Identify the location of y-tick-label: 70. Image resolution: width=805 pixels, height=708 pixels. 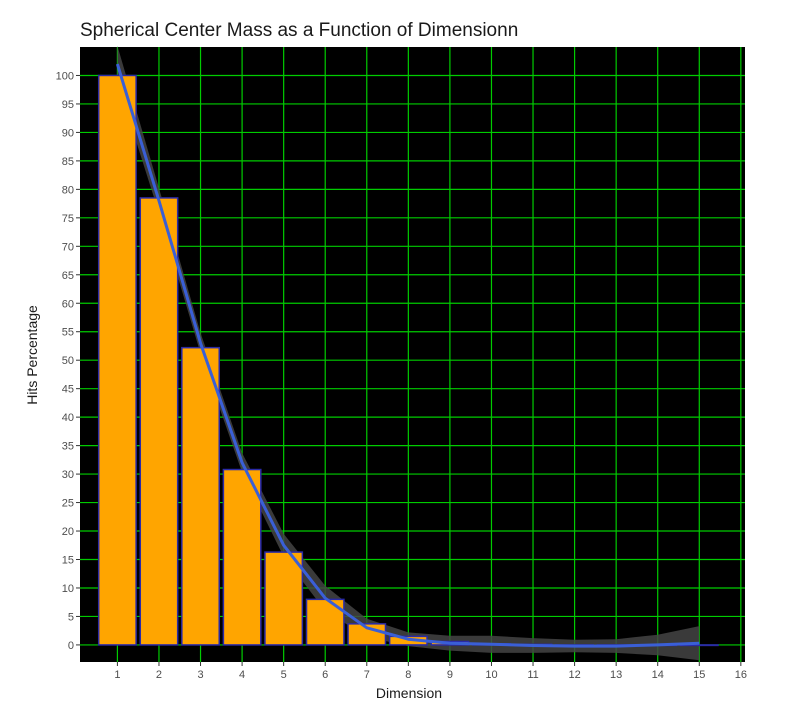
(68, 247).